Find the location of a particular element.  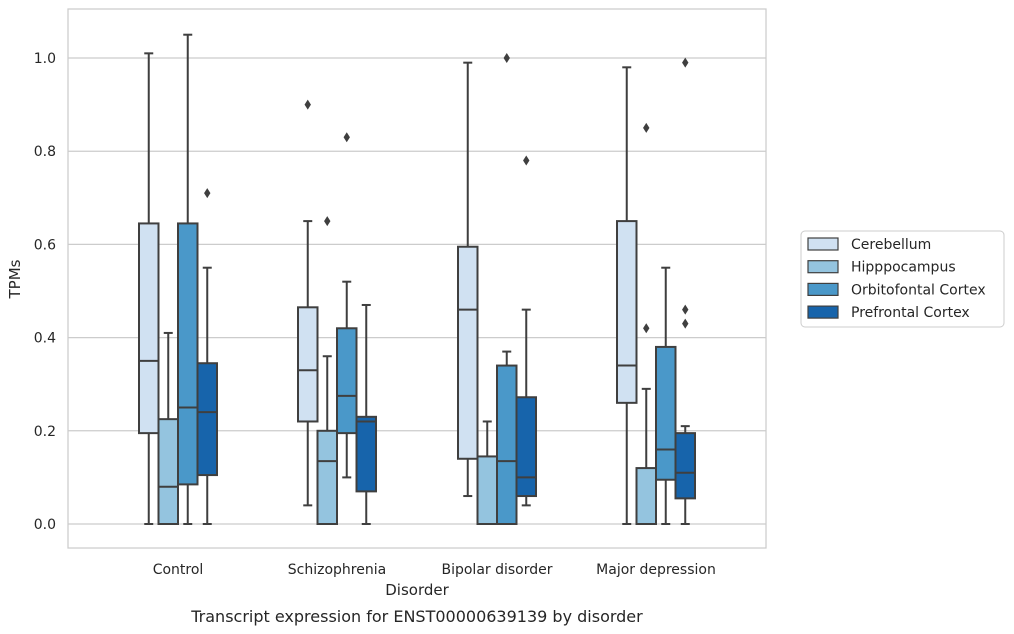

x-tick-label: Major depression is located at coordinates (656, 570).